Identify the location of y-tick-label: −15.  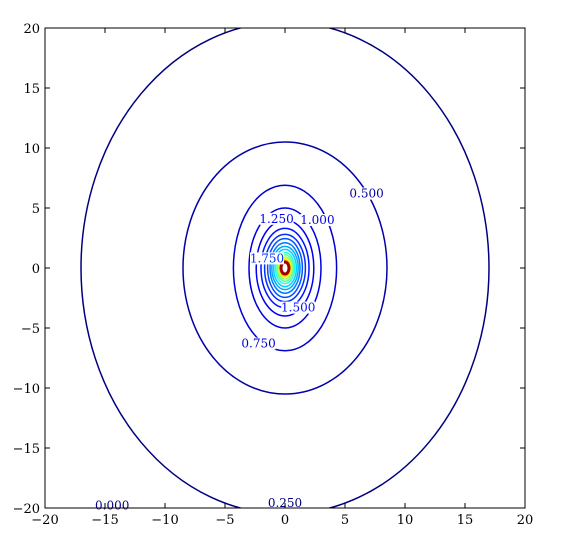
(26, 449).